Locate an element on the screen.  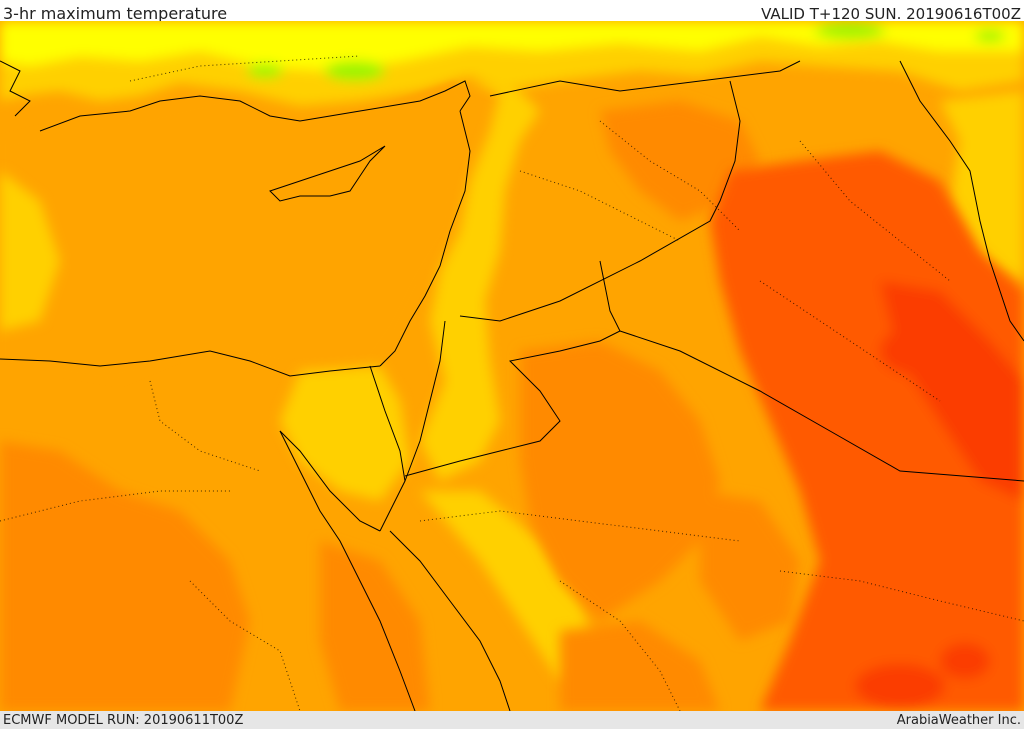
valid-time-label: VALID T+120 SUN. 20190616T00Z is located at coordinates (891, 14).